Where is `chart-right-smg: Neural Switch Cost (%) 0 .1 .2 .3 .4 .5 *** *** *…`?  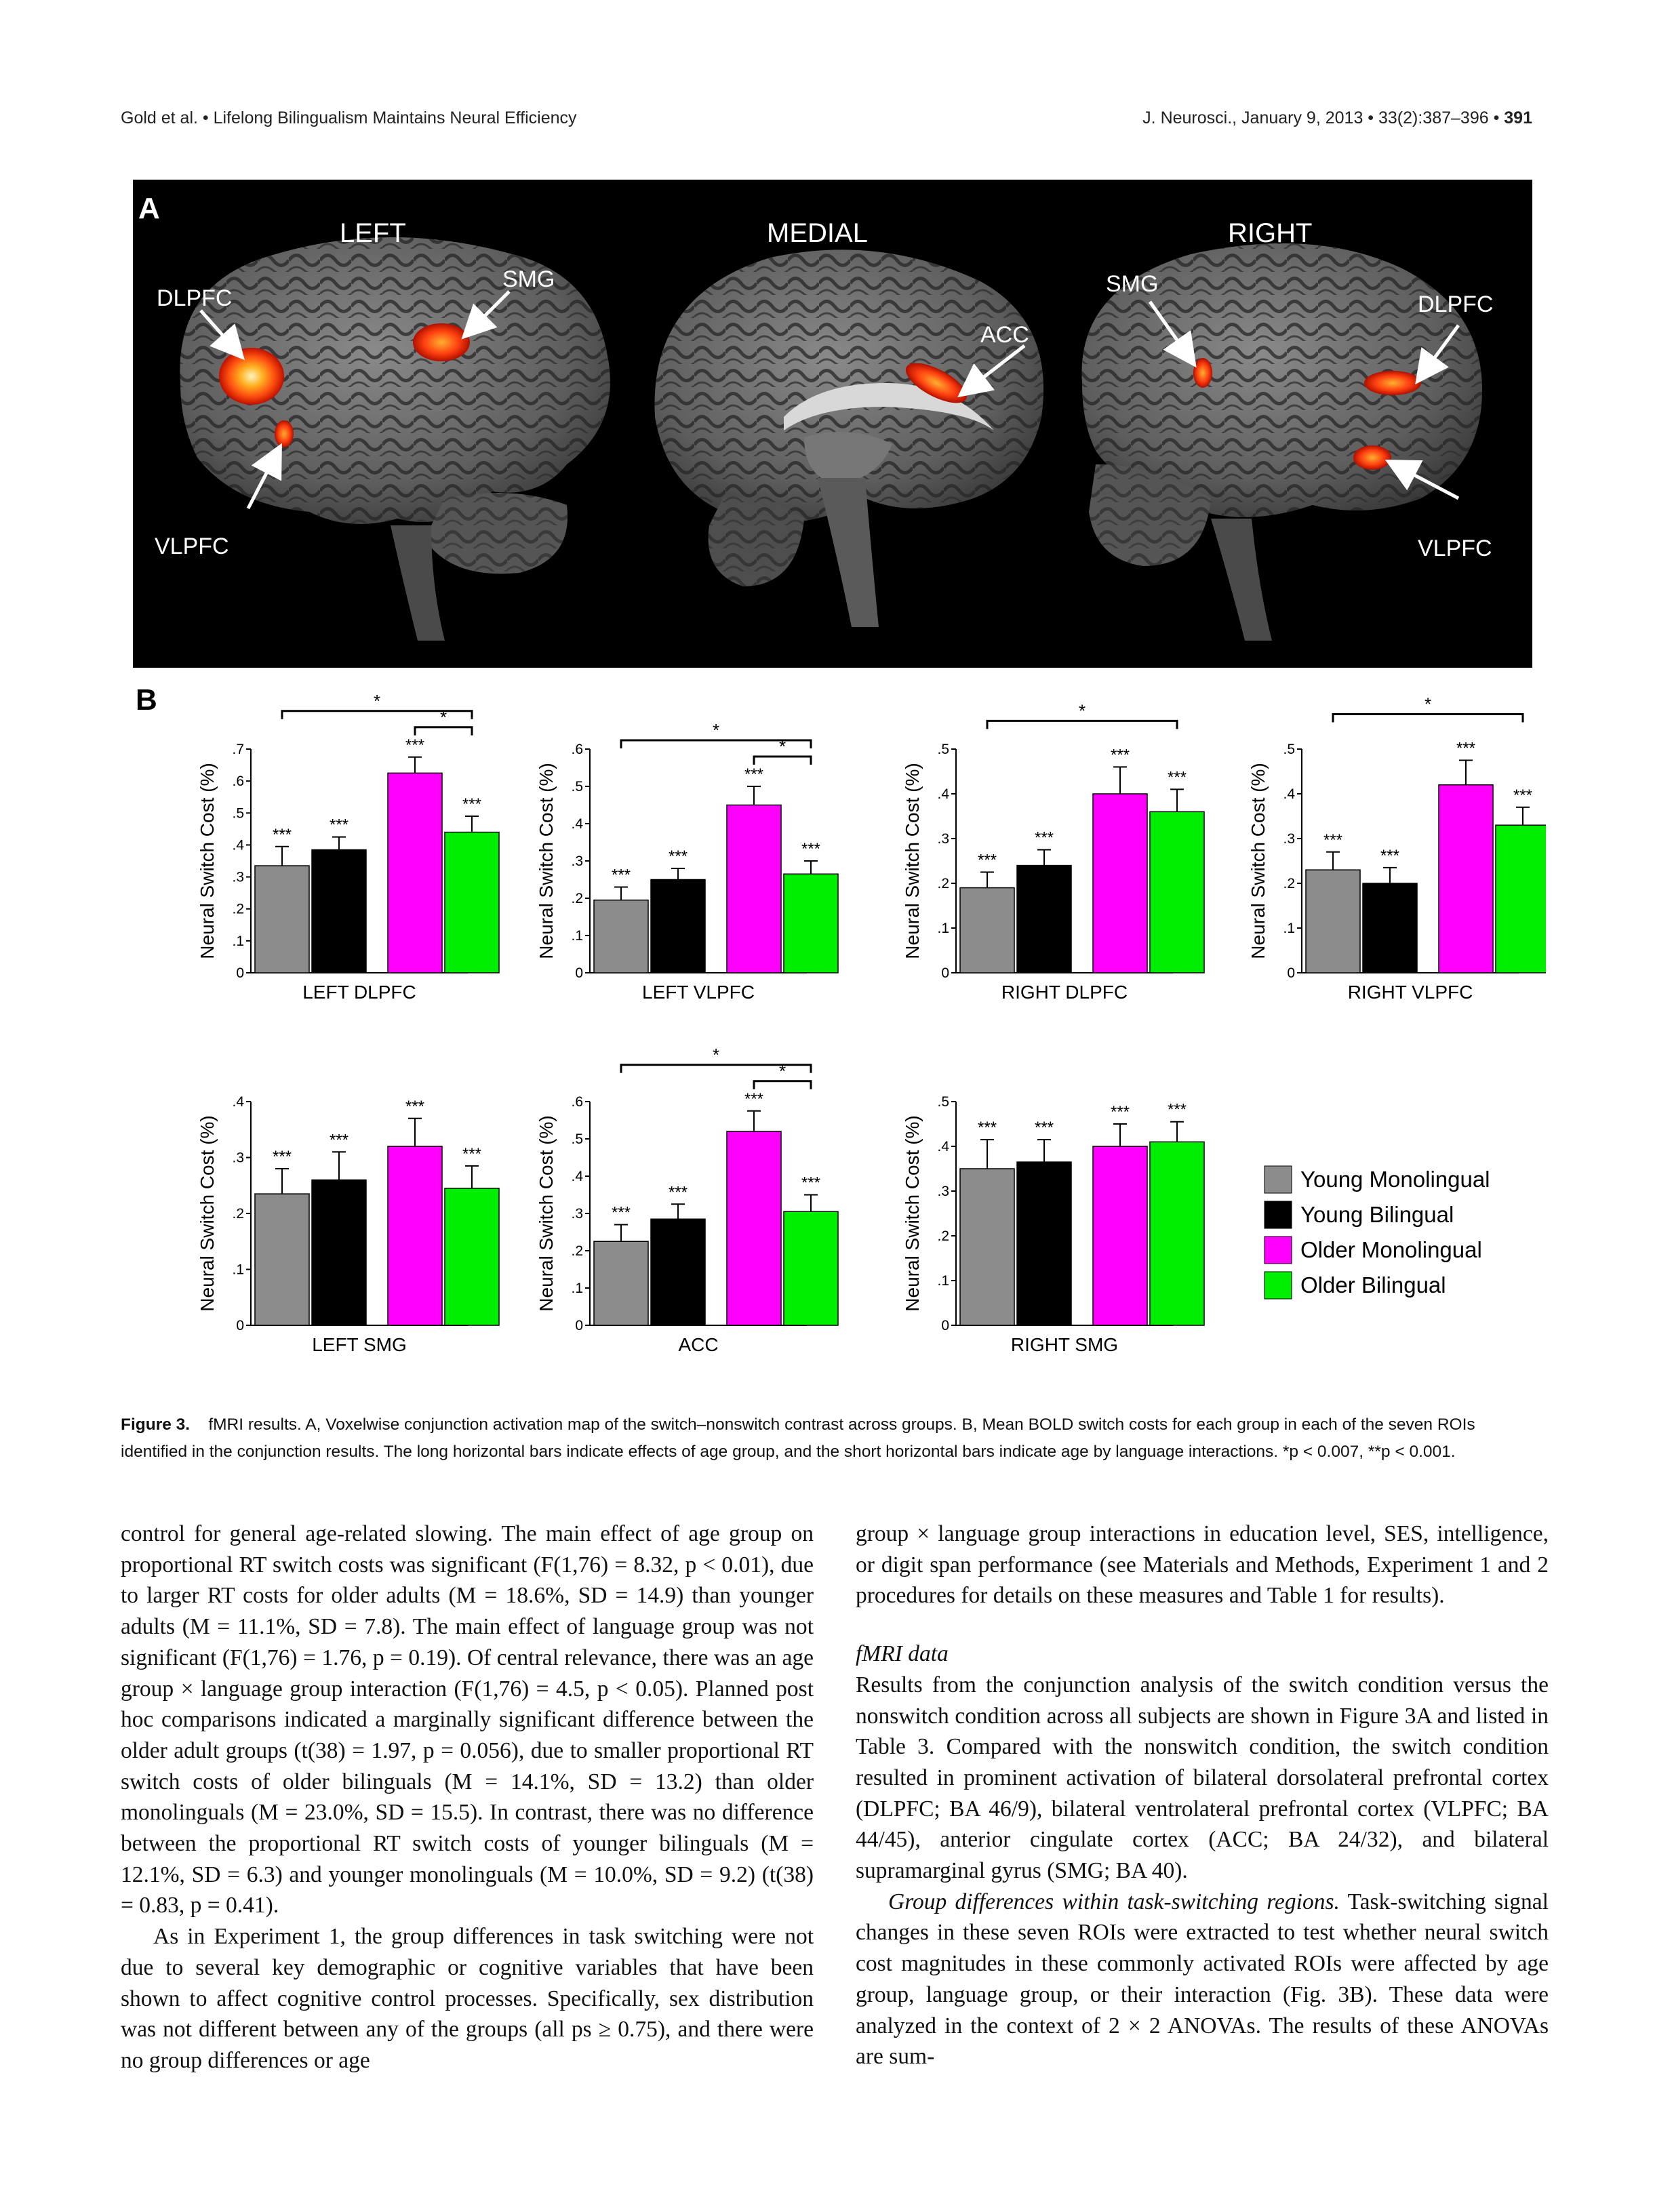 chart-right-smg: Neural Switch Cost (%) 0 .1 .2 .3 .4 .5 *** *** *… is located at coordinates (1053, 1224).